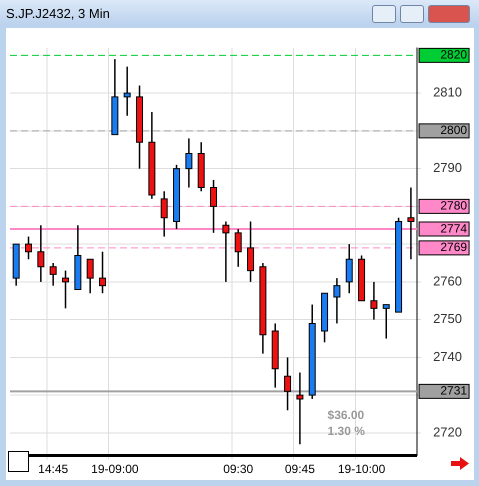 Image resolution: width=479 pixels, height=486 pixels. Describe the element at coordinates (447, 92) in the screenshot. I see `y-tick-label: 2810` at that location.